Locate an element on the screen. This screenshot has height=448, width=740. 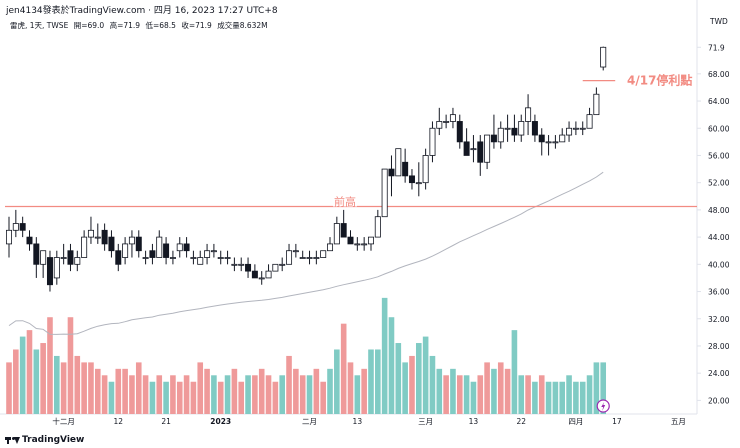
x-tick-label: 四月 is located at coordinates (575, 421).